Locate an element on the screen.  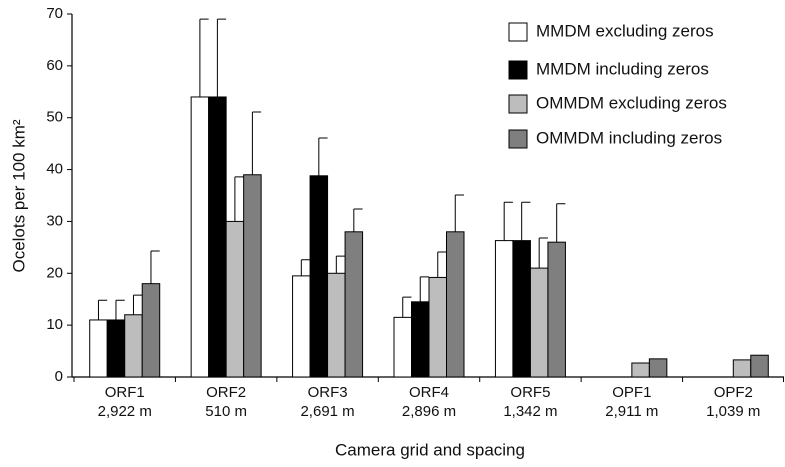
y-axis-title: Ocelots per 100 km² is located at coordinates (18, 195).